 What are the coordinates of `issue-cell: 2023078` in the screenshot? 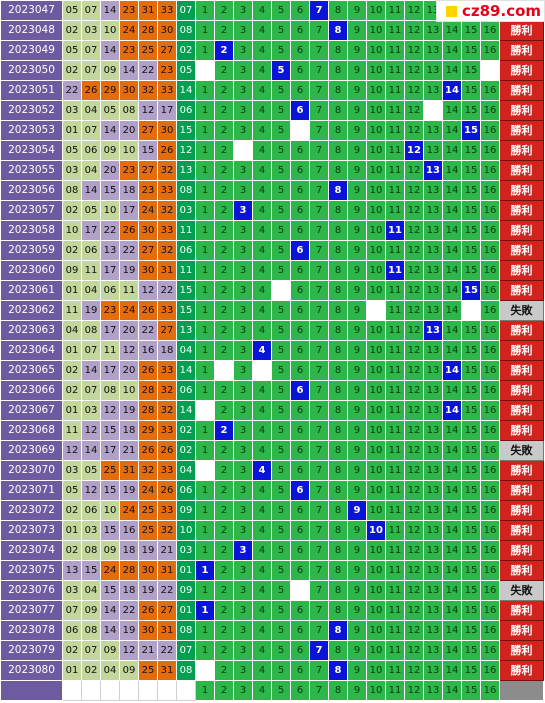 It's located at (31, 630).